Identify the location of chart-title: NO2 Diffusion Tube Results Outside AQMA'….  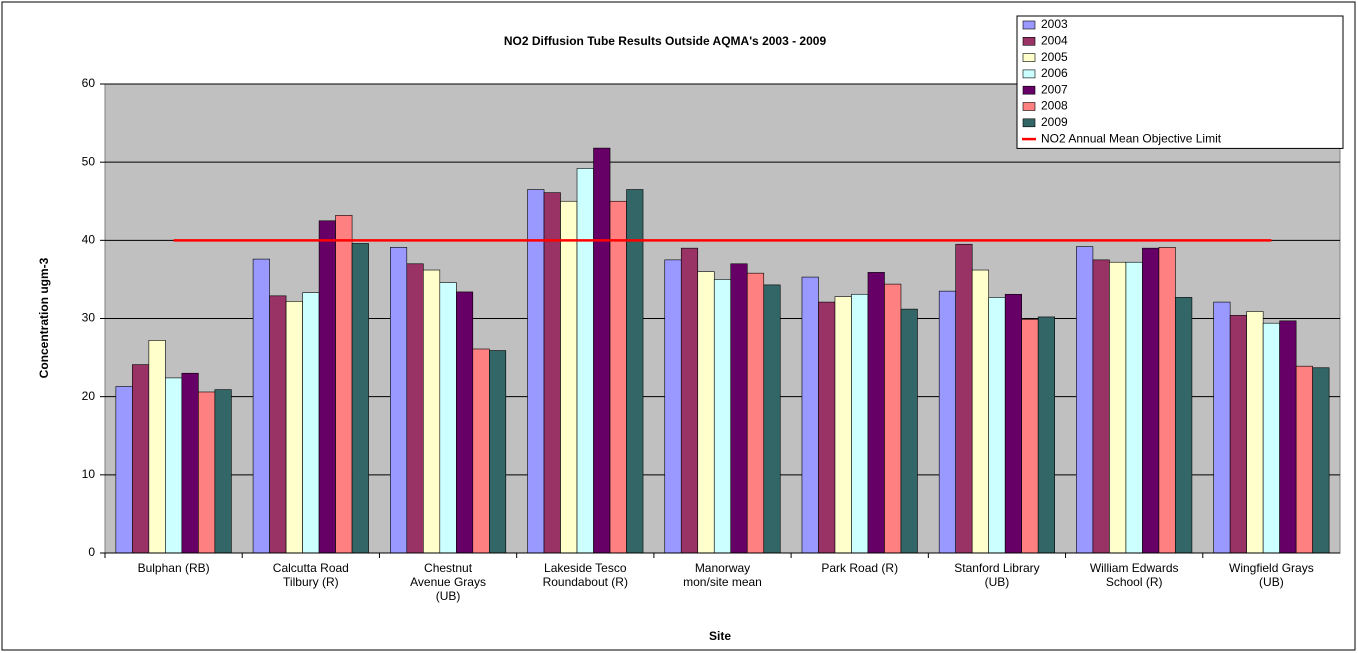
(665, 41).